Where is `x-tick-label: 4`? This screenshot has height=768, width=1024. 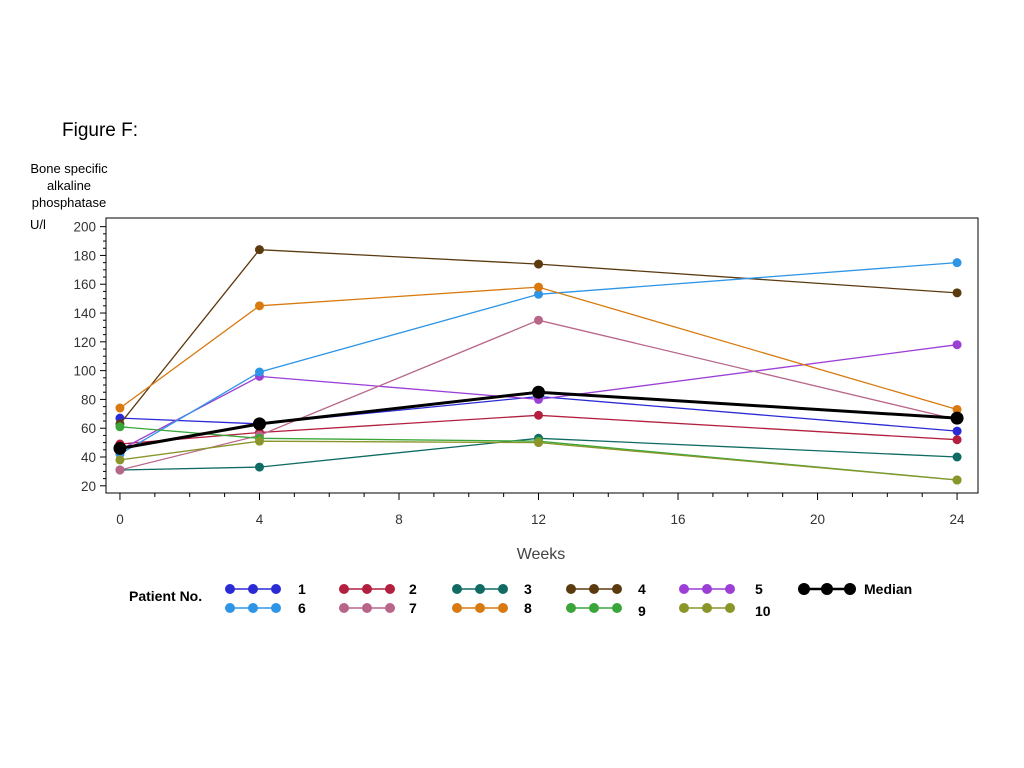
x-tick-label: 4 is located at coordinates (260, 519).